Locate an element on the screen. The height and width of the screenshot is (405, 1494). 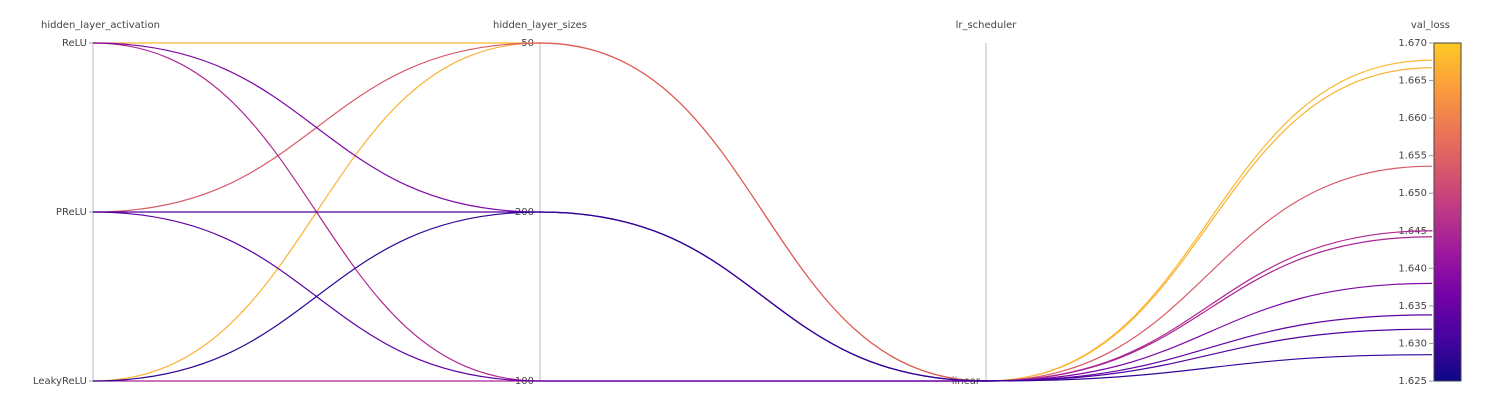
tick-label: PReLU is located at coordinates (71, 212).